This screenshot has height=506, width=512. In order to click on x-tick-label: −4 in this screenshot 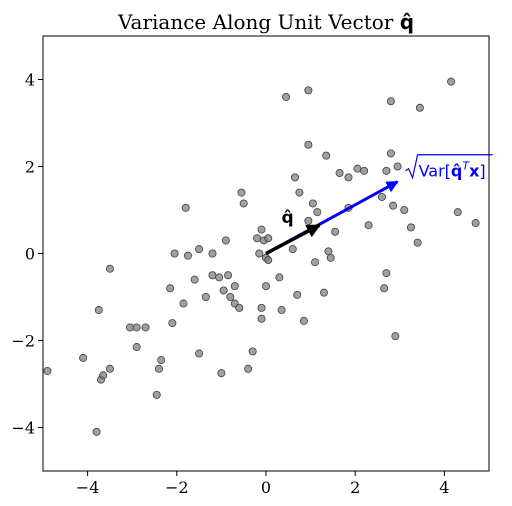, I will do `click(88, 487)`.